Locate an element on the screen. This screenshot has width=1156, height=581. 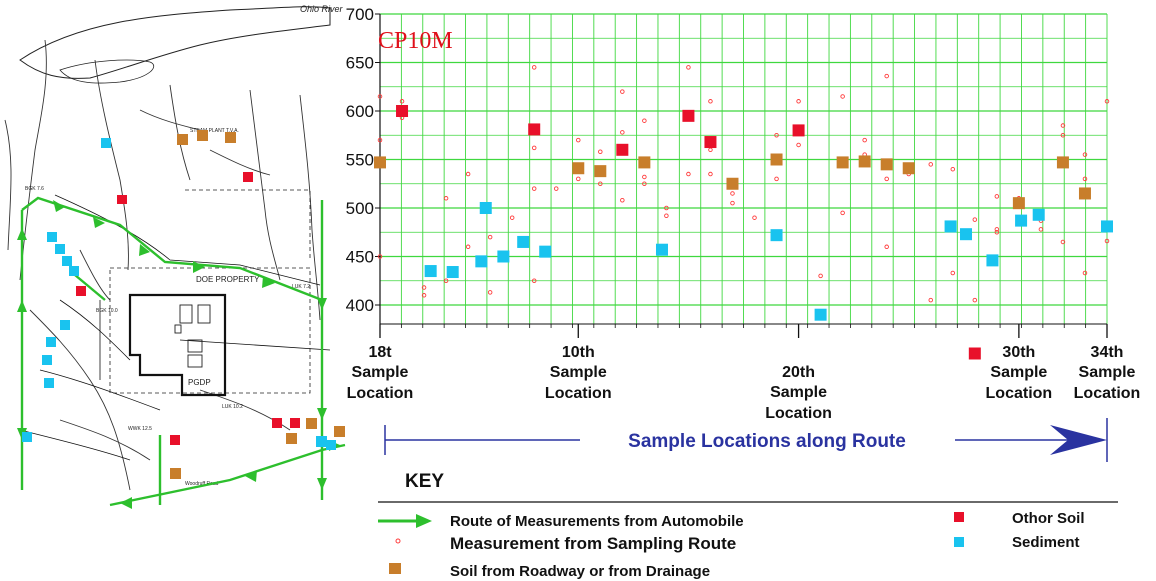
x-tick-label: 10th Sample Location is located at coordinates (578, 373).